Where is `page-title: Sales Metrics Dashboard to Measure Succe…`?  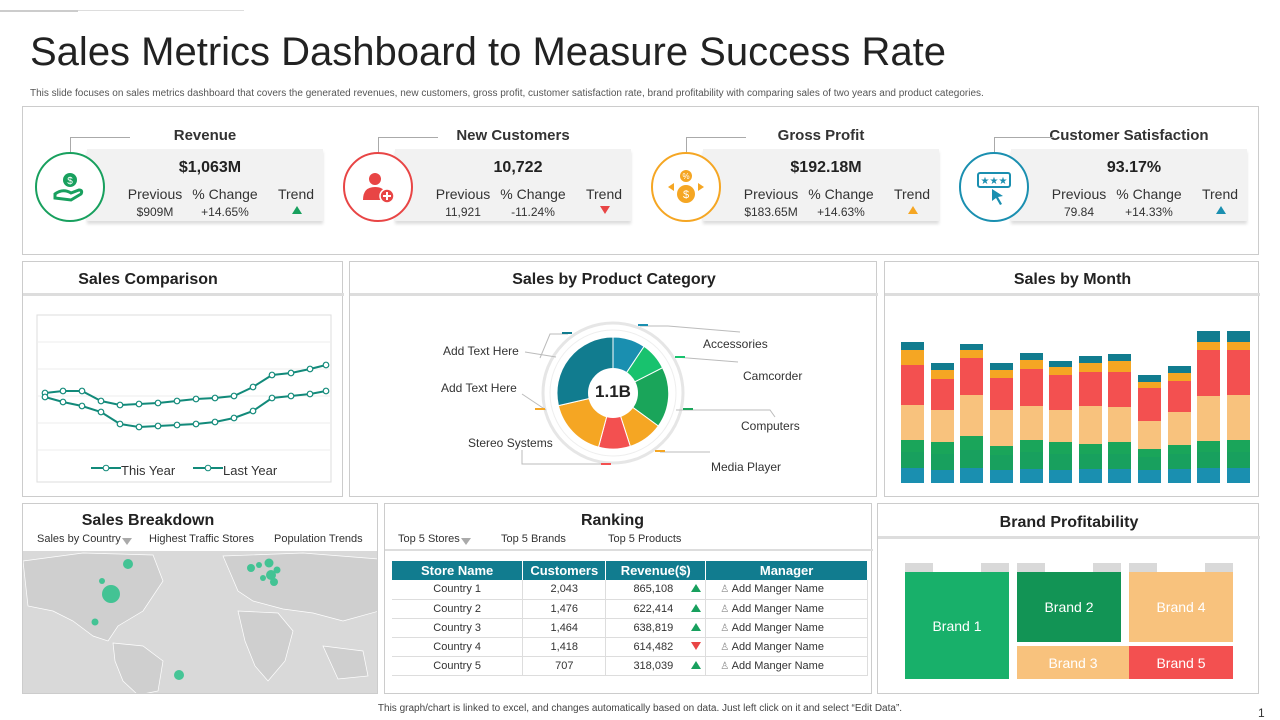
page-title: Sales Metrics Dashboard to Measure Succe… is located at coordinates (488, 52).